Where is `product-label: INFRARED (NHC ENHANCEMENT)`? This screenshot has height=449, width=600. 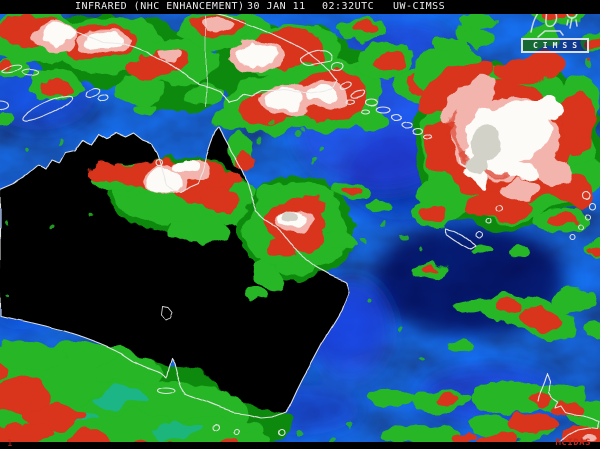
product-label: INFRARED (NHC ENHANCEMENT) is located at coordinates (160, 6).